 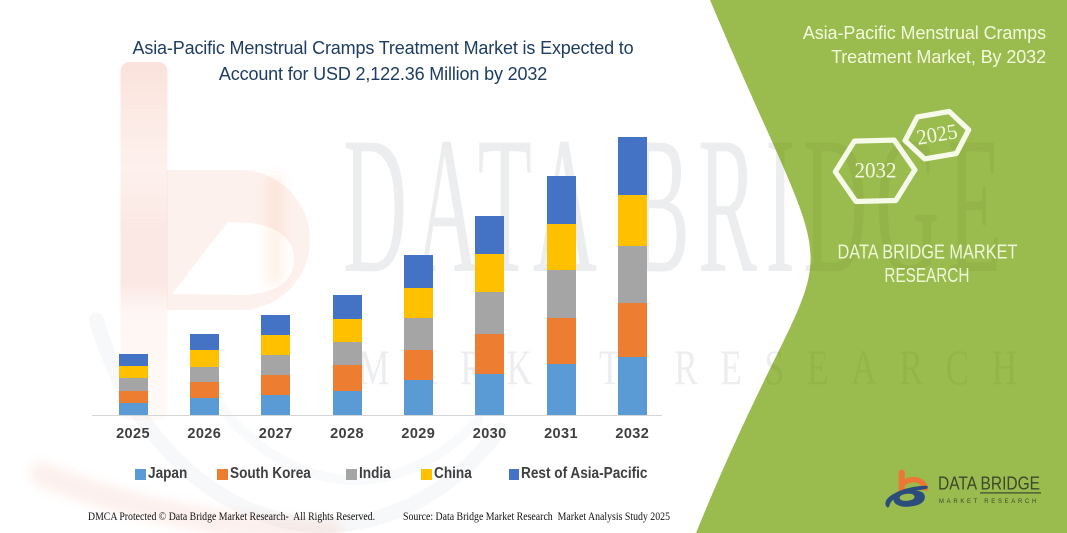 What do you see at coordinates (926, 275) in the screenshot?
I see `svg-text: RESEARCH` at bounding box center [926, 275].